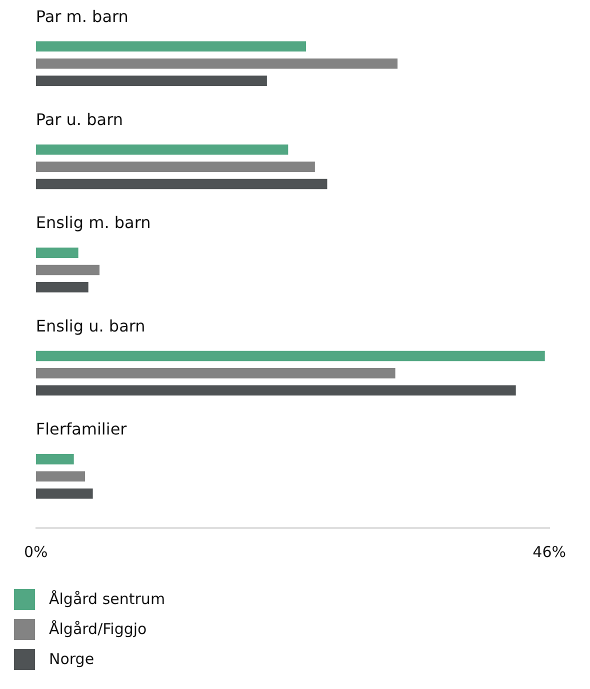 The width and height of the screenshot is (590, 689). Describe the element at coordinates (91, 326) in the screenshot. I see `y-tick-label: Enslig u. barn` at that location.